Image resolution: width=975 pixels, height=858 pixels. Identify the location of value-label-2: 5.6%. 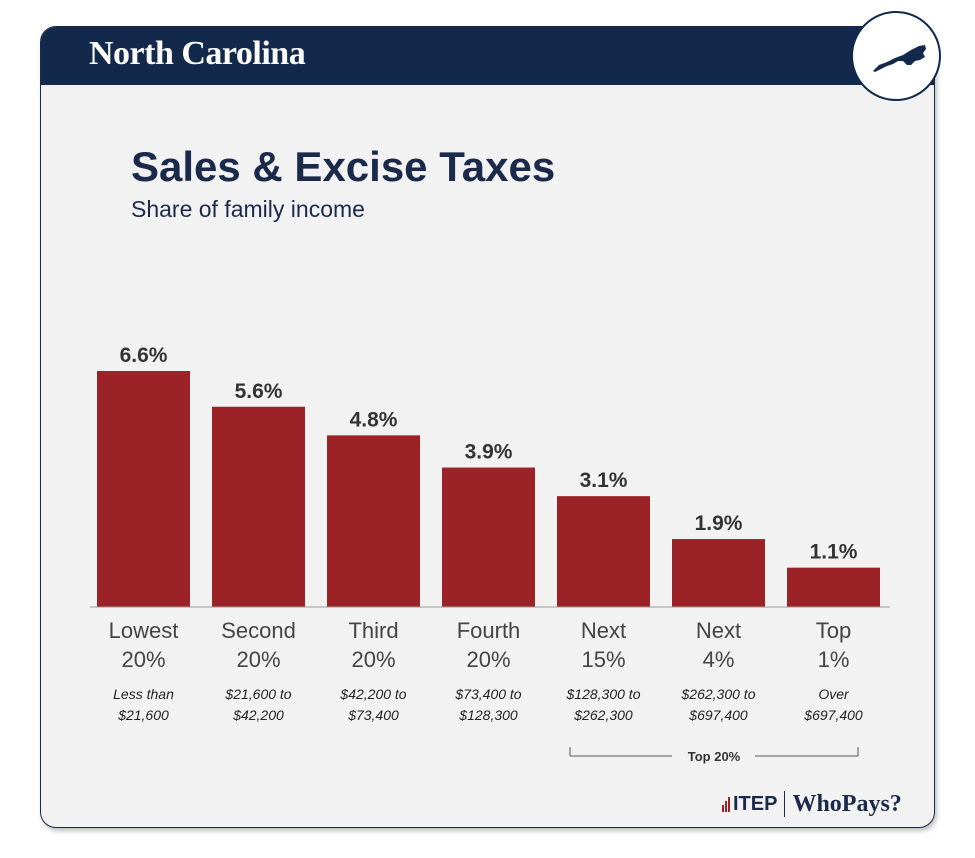
(259, 391).